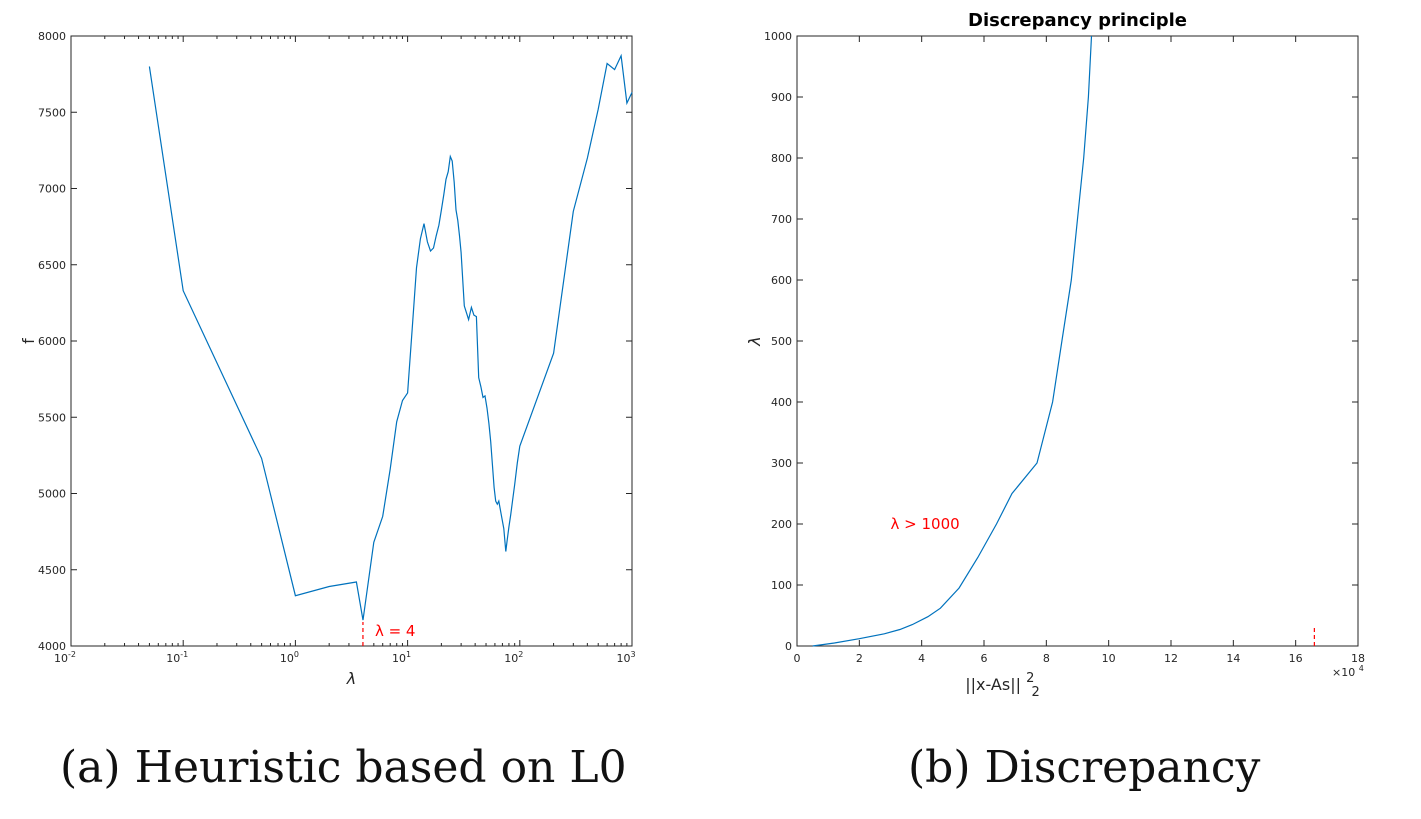  What do you see at coordinates (778, 36) in the screenshot?
I see `chart-right-ytick-label: 1000` at bounding box center [778, 36].